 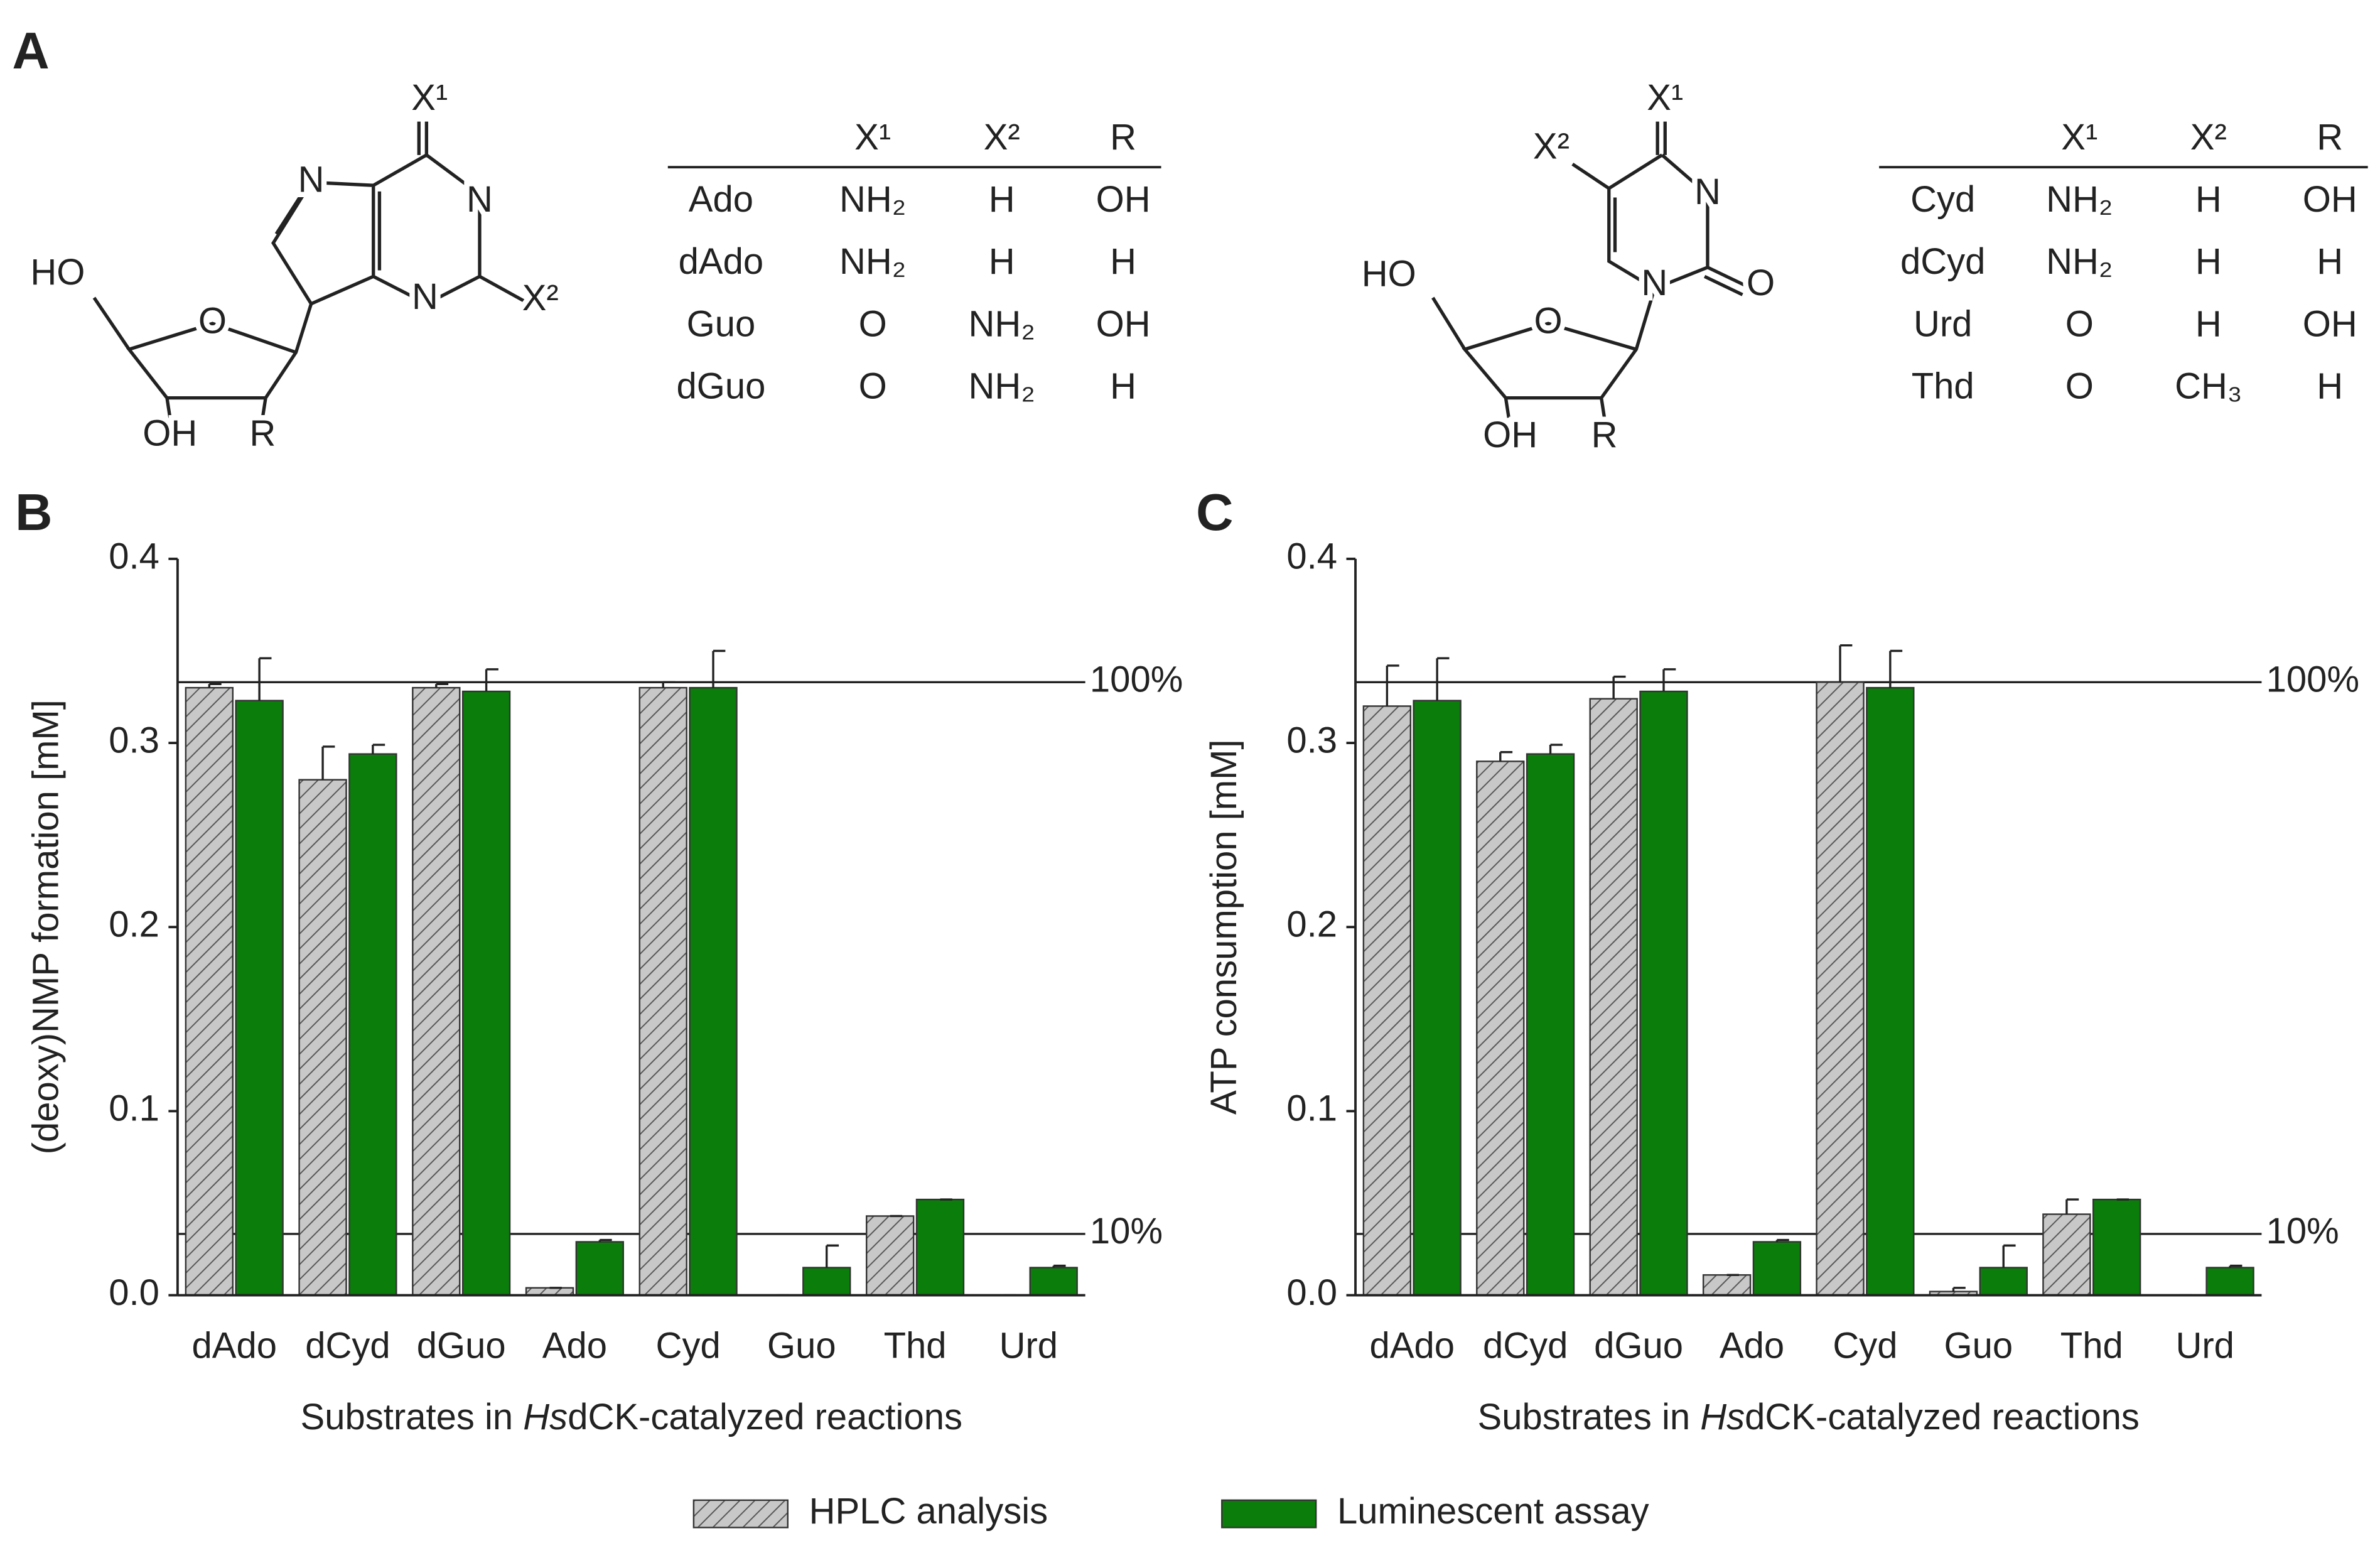 I want to click on atom-label: X², so click(x=540, y=298).